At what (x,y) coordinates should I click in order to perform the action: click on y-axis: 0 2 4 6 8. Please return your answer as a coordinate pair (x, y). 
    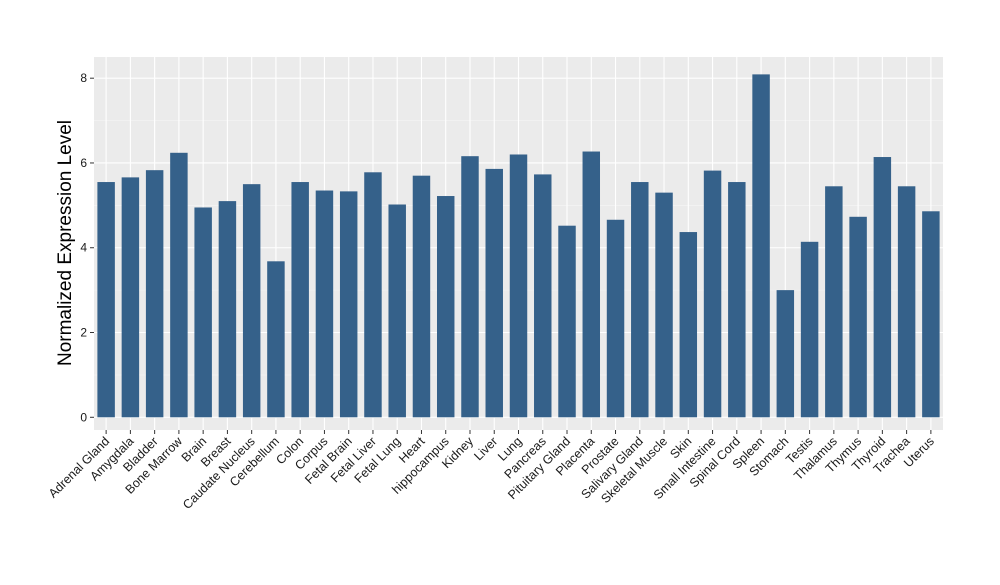
    Looking at the image, I should click on (87, 247).